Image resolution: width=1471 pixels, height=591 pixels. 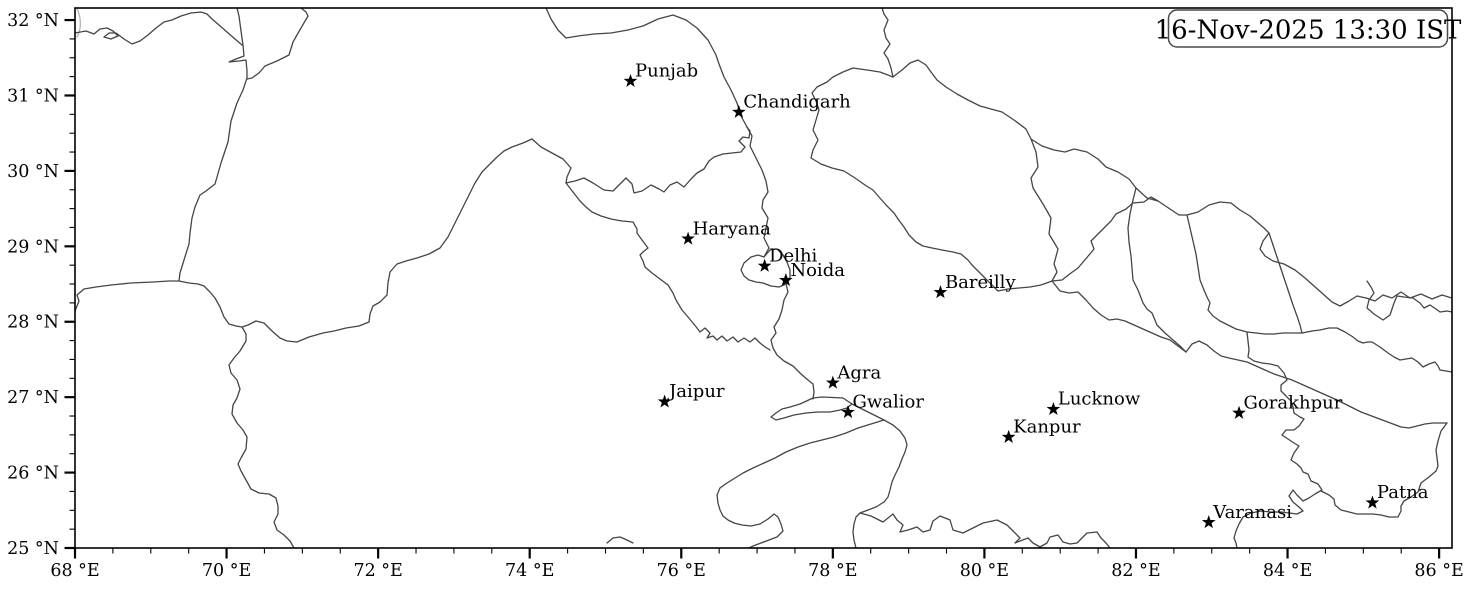 I want to click on city-label: Gorakhpur, so click(x=1293, y=403).